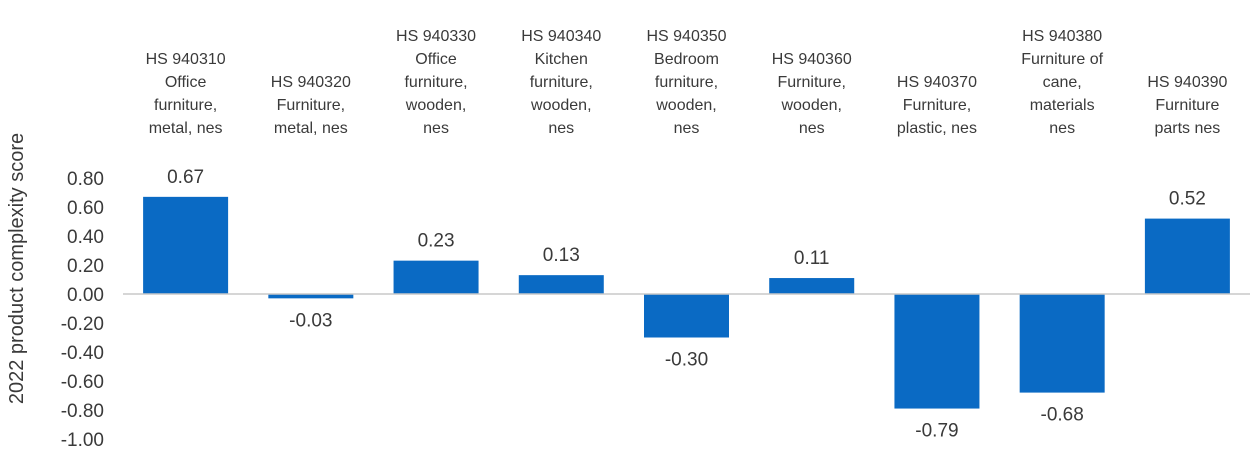 The image size is (1252, 454). I want to click on category-label: cane,, so click(1062, 82).